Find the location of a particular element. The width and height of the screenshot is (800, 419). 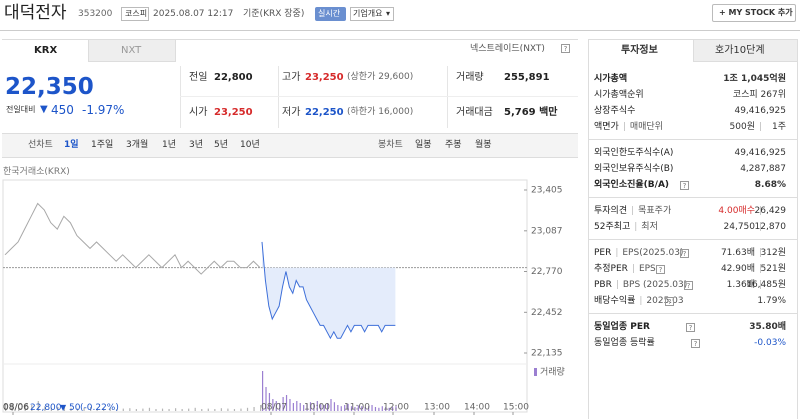

x-tick-label: 08/06 is located at coordinates (16, 408).